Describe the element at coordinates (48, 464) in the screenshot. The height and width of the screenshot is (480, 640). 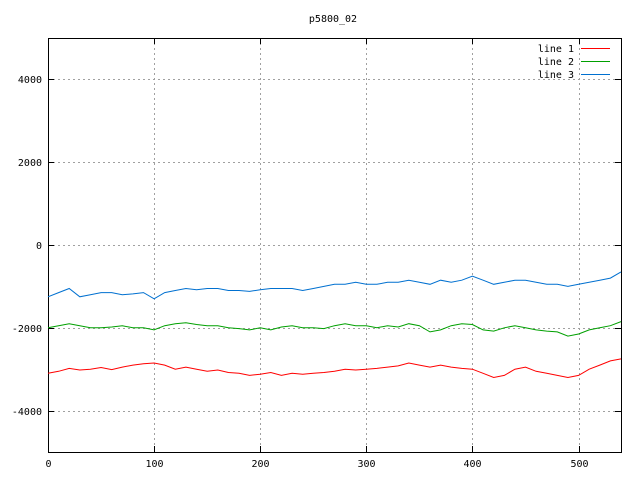
I see `x-tick-label: 0` at that location.